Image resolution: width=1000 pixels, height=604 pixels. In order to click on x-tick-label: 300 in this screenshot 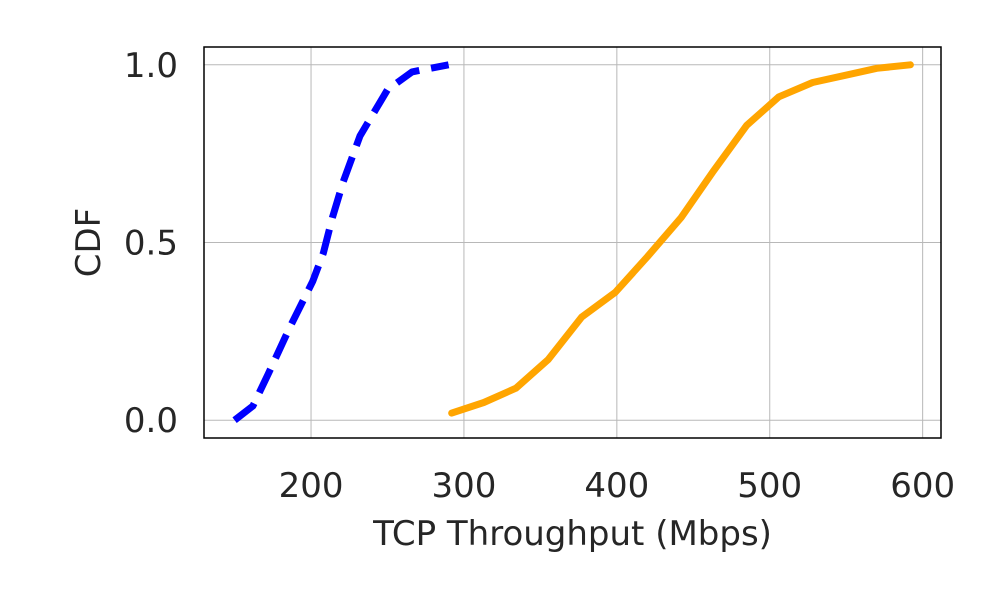, I will do `click(463, 486)`.